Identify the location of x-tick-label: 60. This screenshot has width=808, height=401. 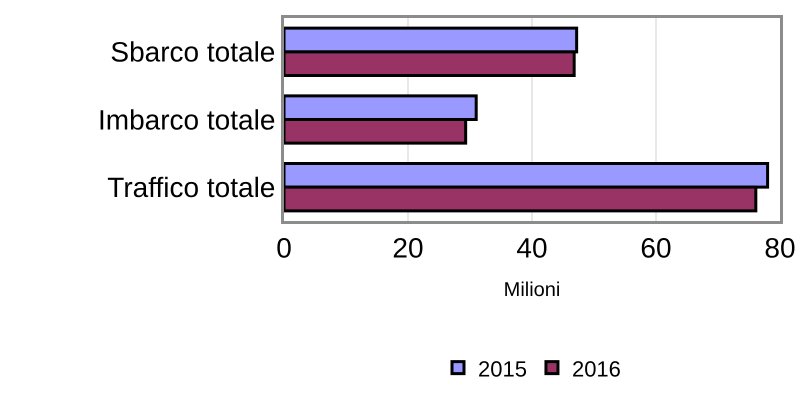
(656, 248).